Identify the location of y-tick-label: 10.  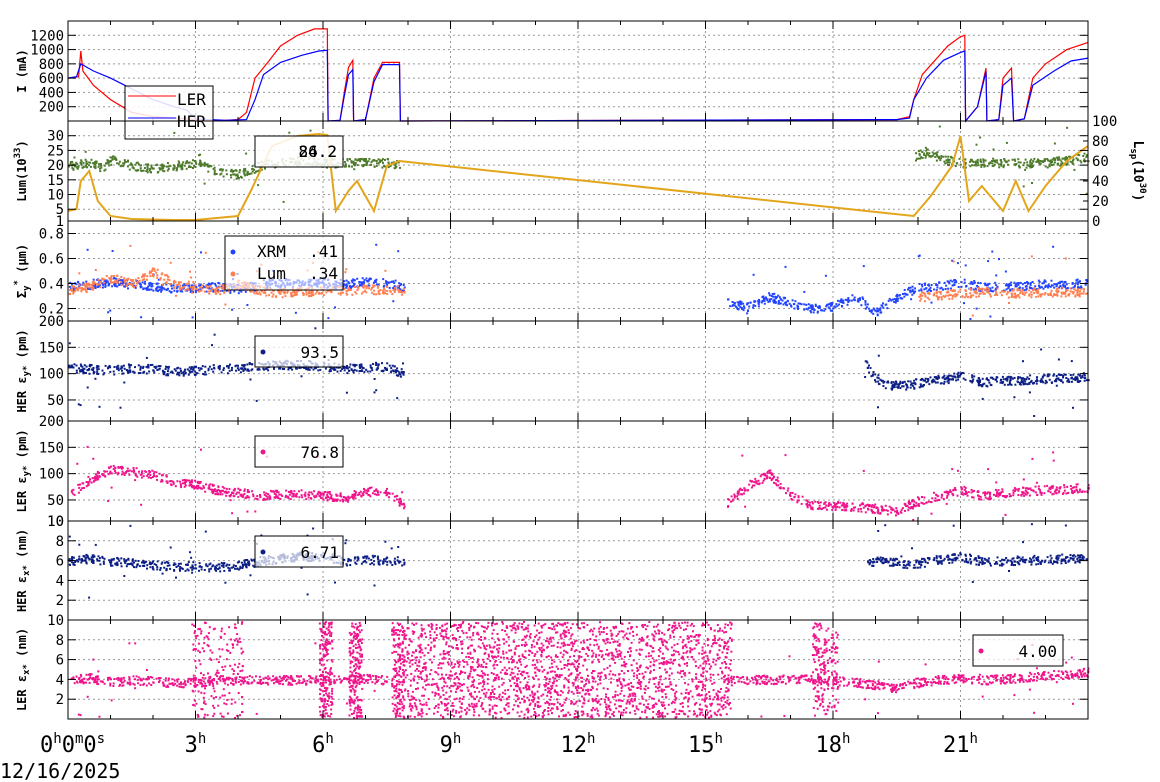
(55, 196).